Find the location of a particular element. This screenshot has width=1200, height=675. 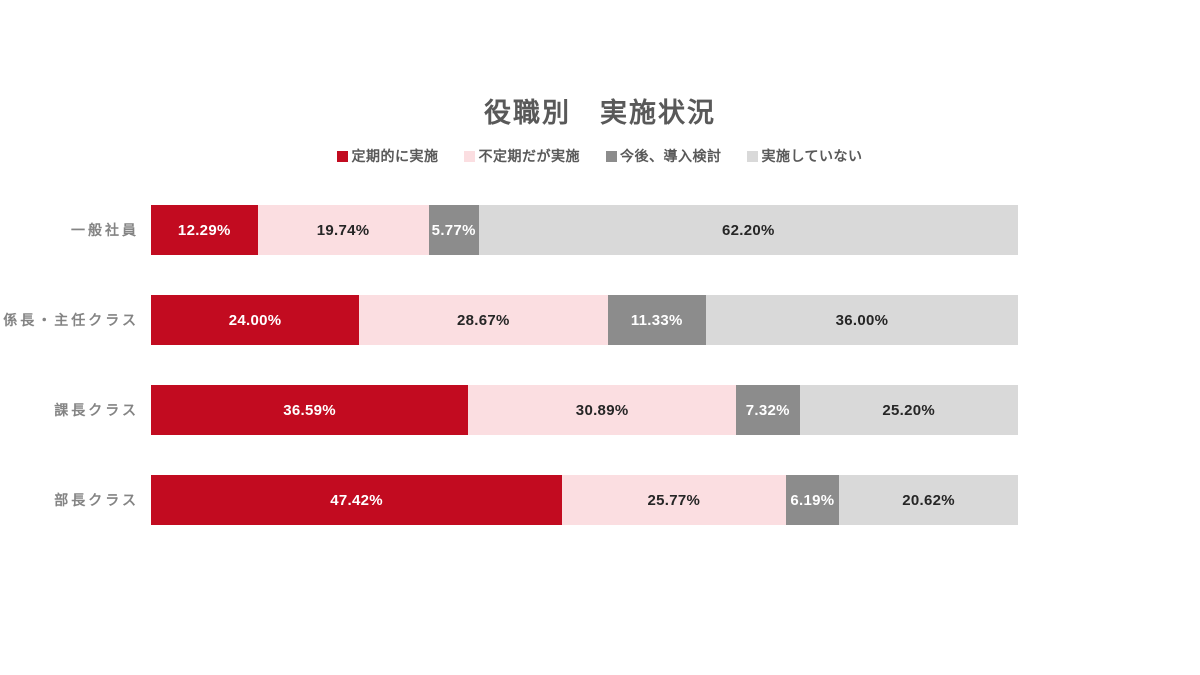

value-label: 5.77% is located at coordinates (453, 230).